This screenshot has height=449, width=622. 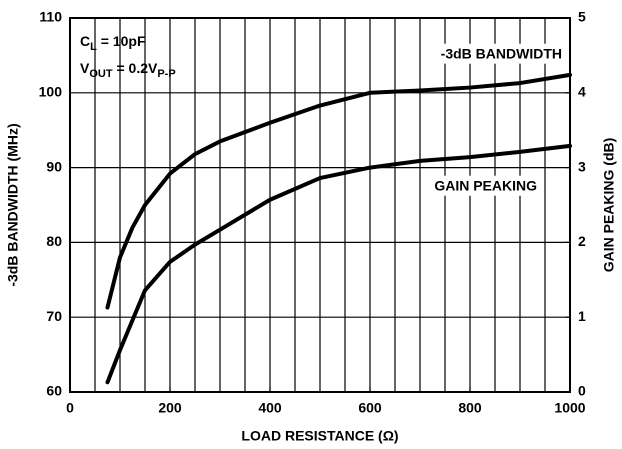 I want to click on annotation: VOUT = 0.2VP-P, so click(x=128, y=70).